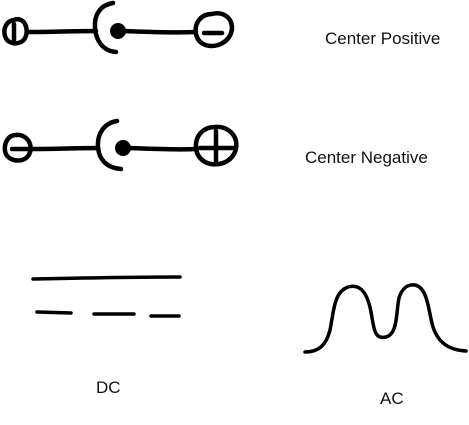  What do you see at coordinates (106, 278) in the screenshot?
I see `dc-solid-line` at bounding box center [106, 278].